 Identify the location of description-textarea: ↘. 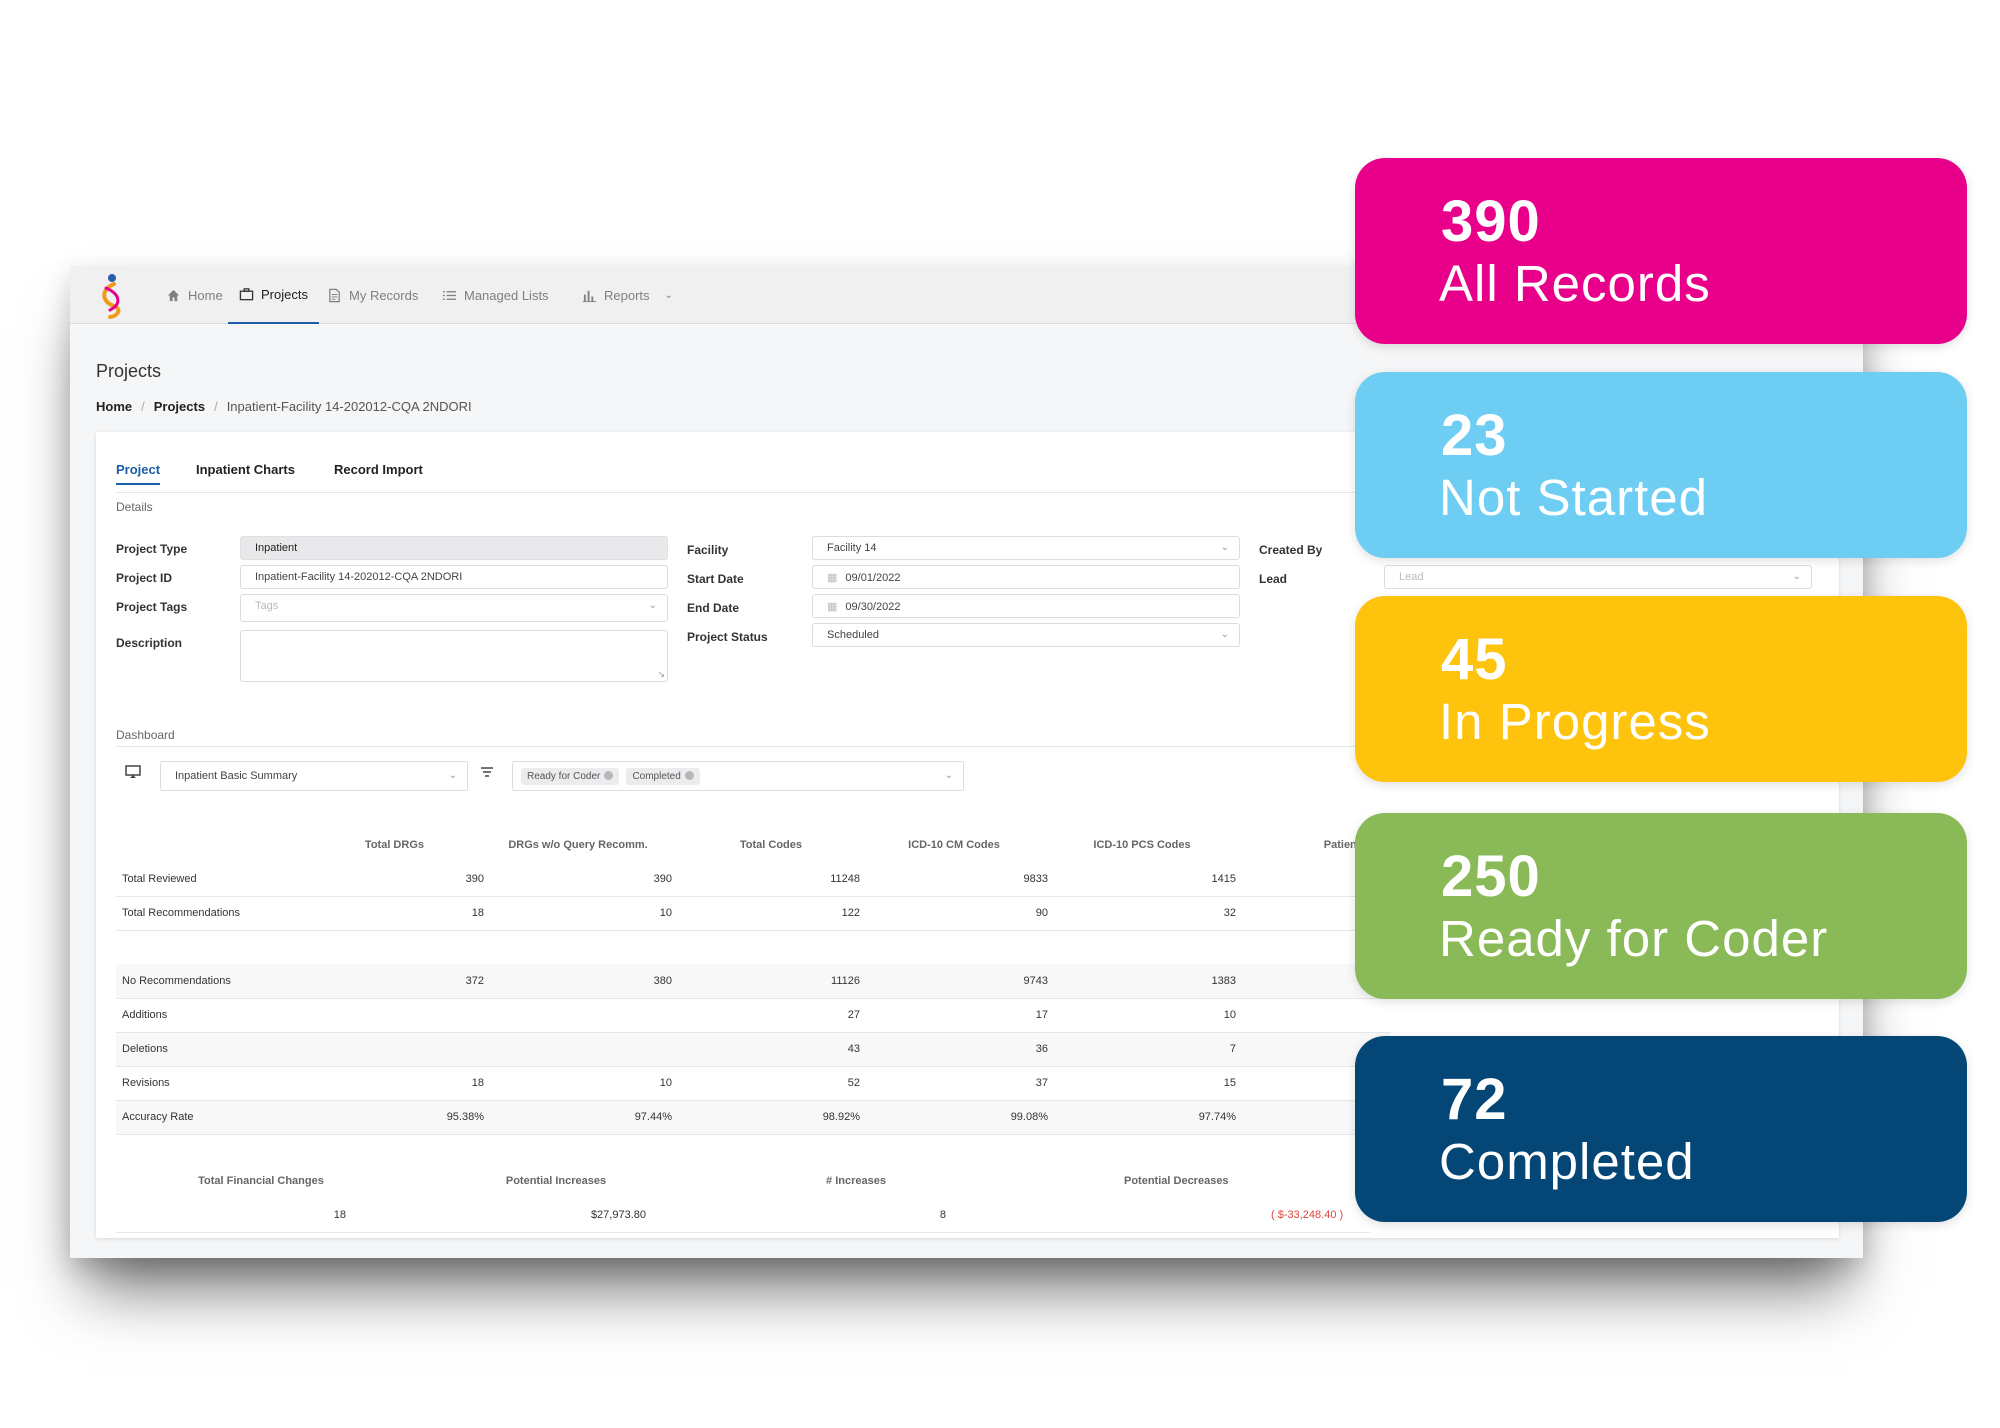
(454, 656).